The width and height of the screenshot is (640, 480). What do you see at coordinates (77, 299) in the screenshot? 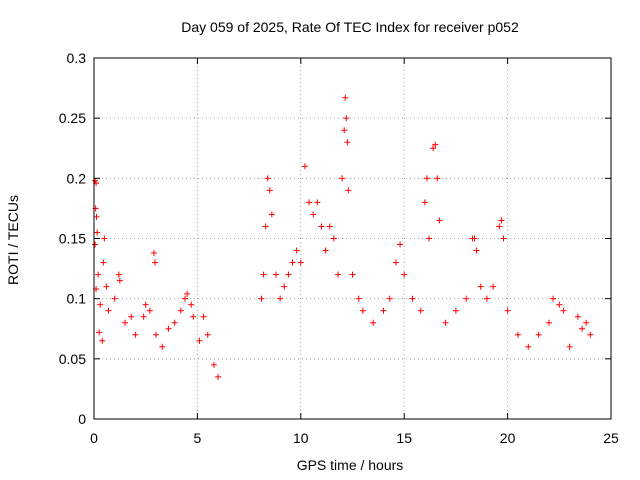
I see `y-tick-label: 0.1` at bounding box center [77, 299].